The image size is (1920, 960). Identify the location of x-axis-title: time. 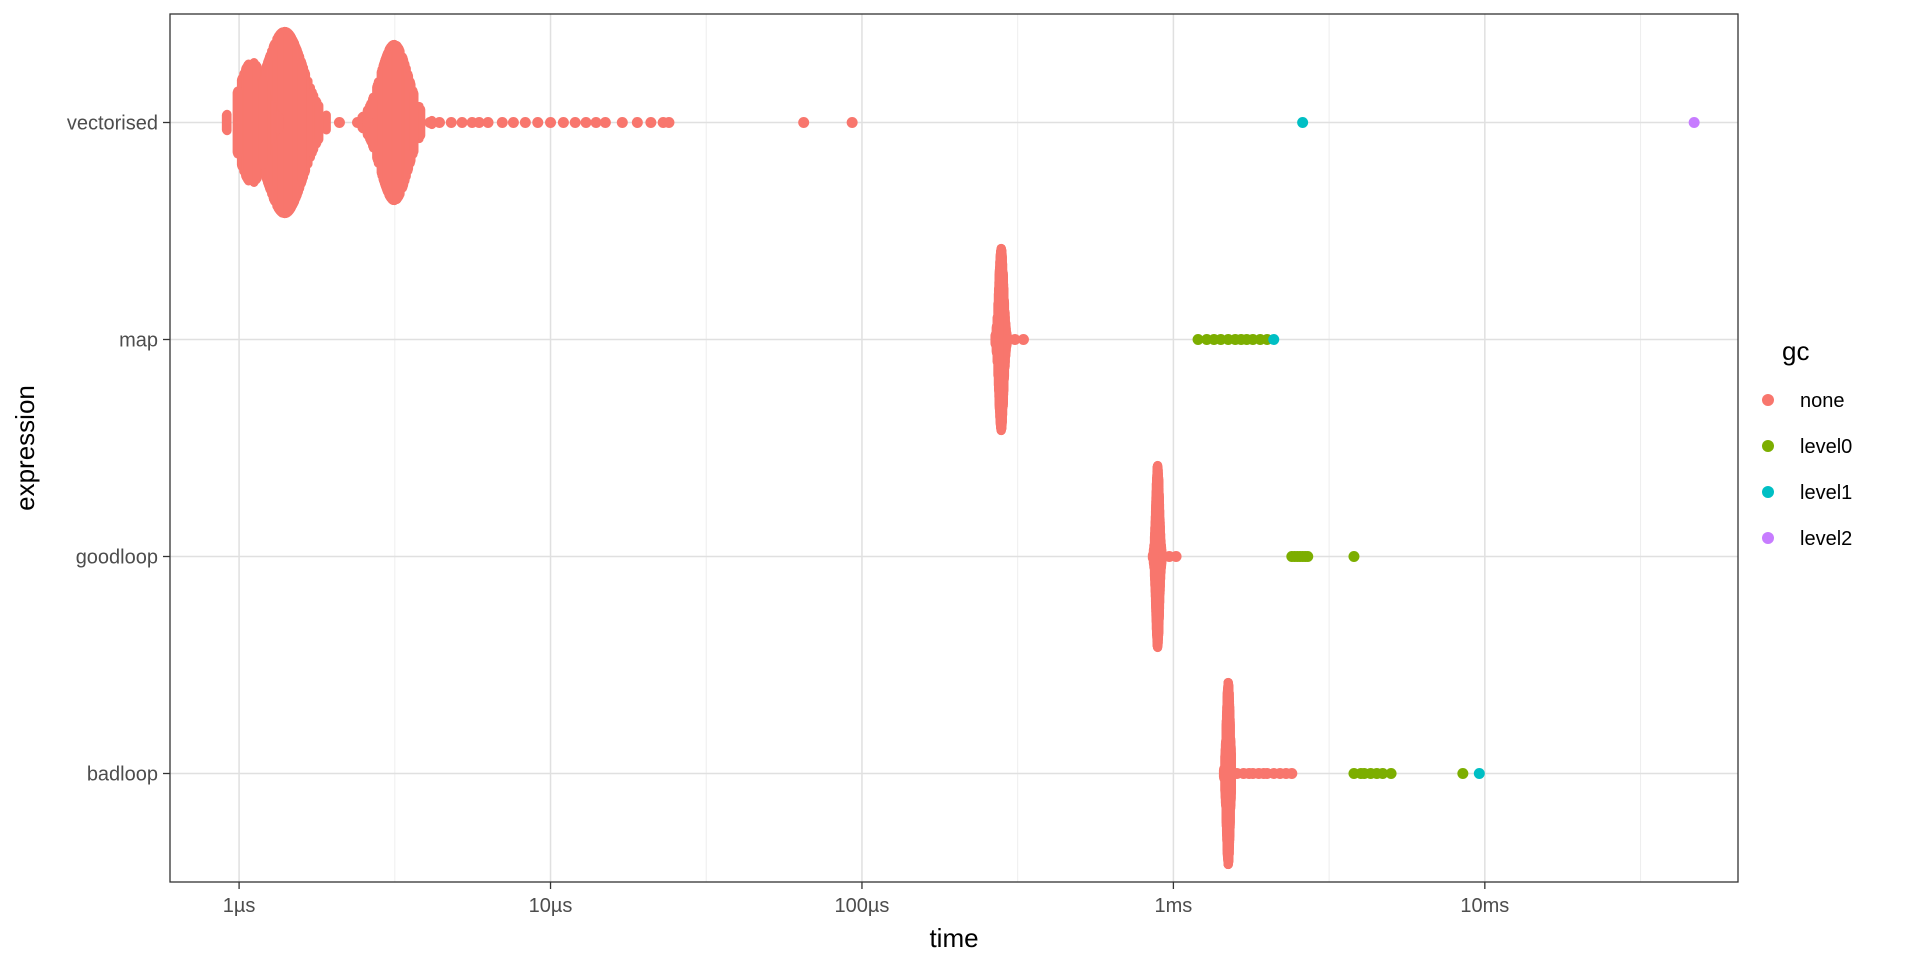
(953, 938).